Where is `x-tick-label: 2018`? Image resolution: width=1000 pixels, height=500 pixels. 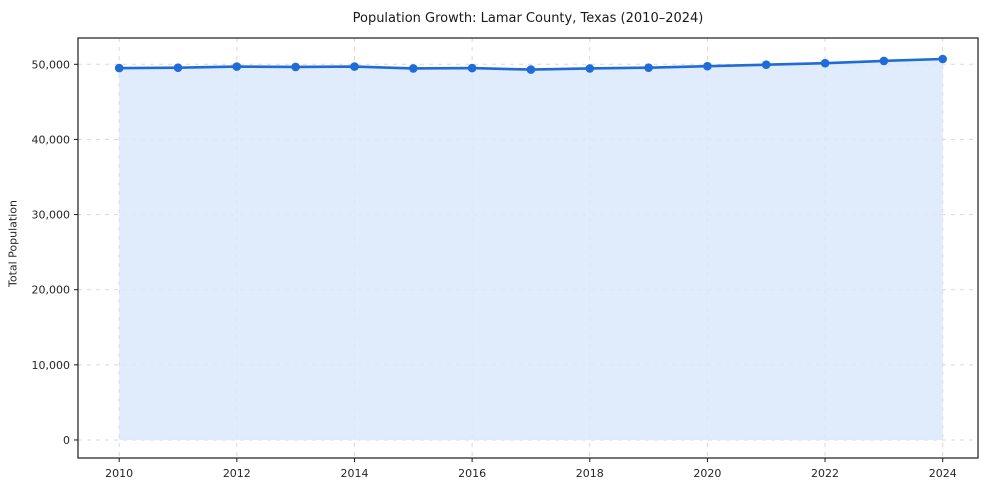
x-tick-label: 2018 is located at coordinates (590, 473).